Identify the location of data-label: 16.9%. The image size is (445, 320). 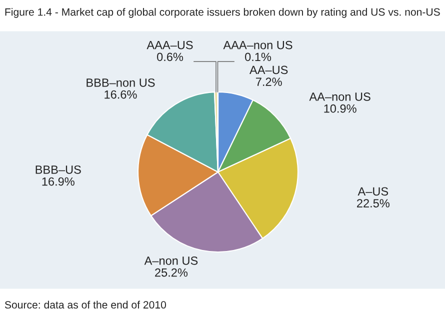
(58, 181).